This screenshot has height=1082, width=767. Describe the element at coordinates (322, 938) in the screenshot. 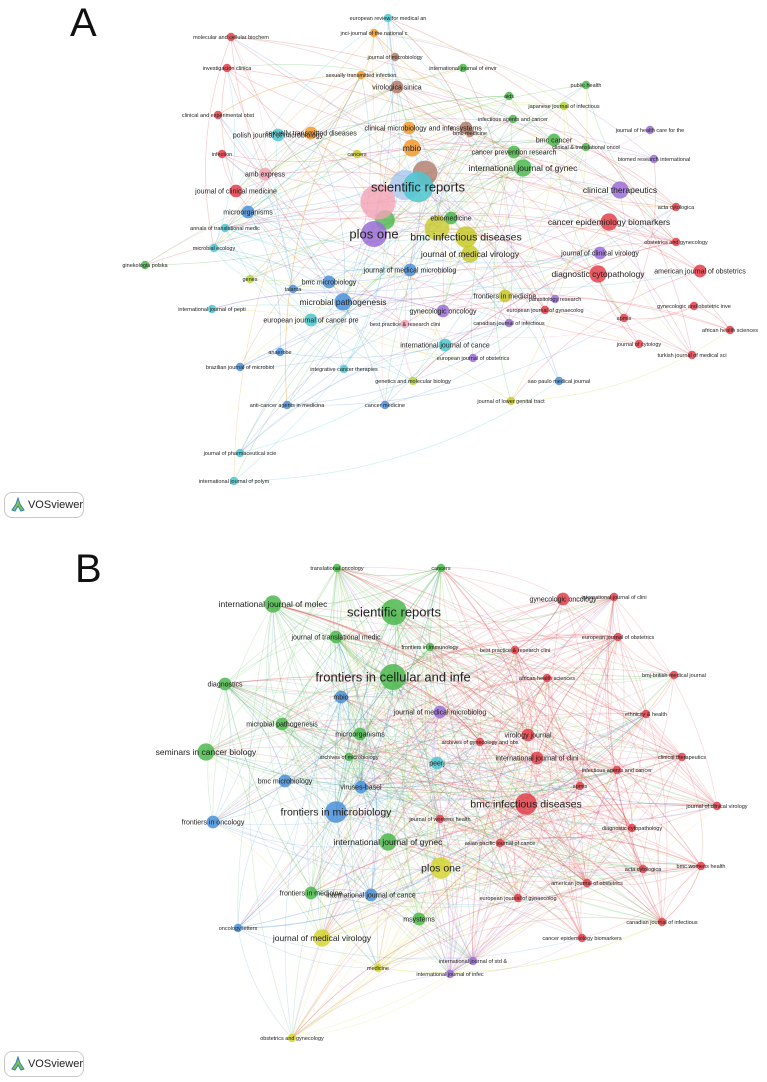

I see `journal-node-label: journal of medical virology` at that location.